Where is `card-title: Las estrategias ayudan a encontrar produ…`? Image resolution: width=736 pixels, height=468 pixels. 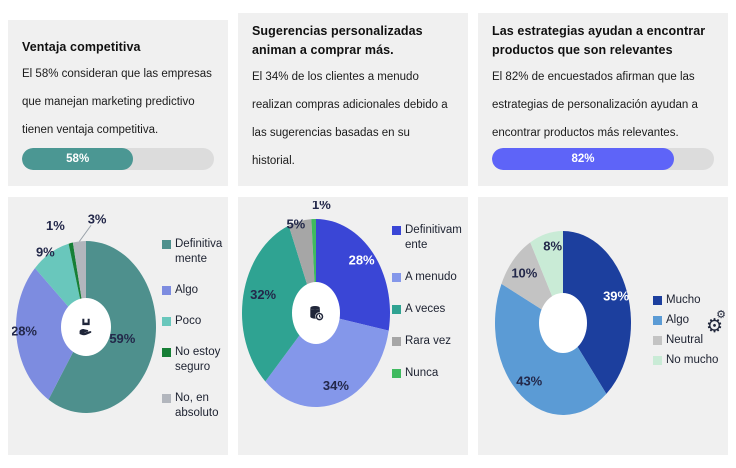
card-title: Las estrategias ayudan a encontrar produ… is located at coordinates (599, 40).